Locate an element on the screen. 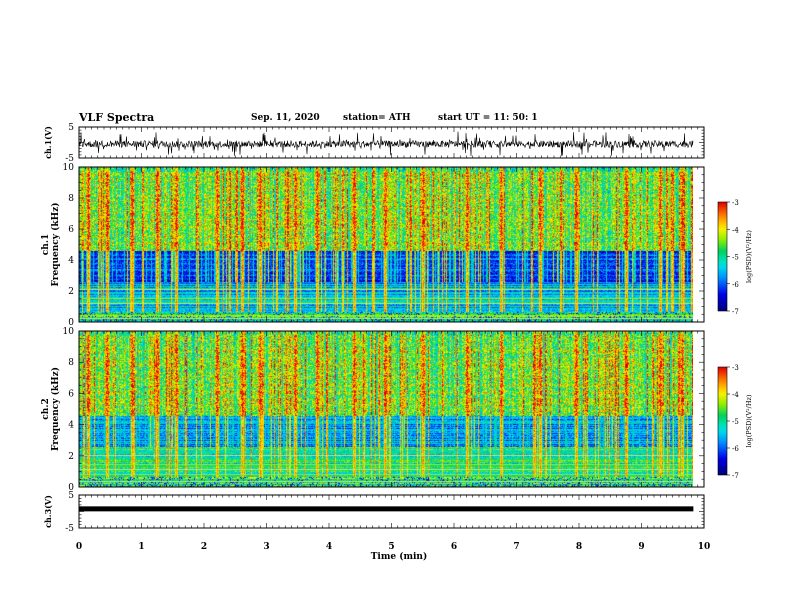  ch3-waveform-band is located at coordinates (386, 509).